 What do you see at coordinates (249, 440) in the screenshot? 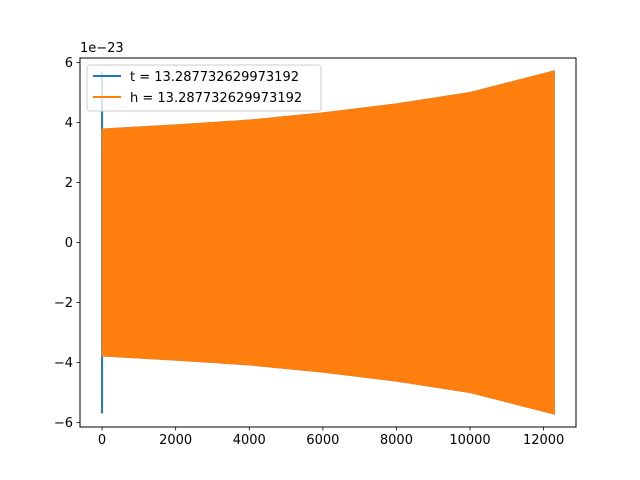
I see `x-tick-label: 4000` at bounding box center [249, 440].